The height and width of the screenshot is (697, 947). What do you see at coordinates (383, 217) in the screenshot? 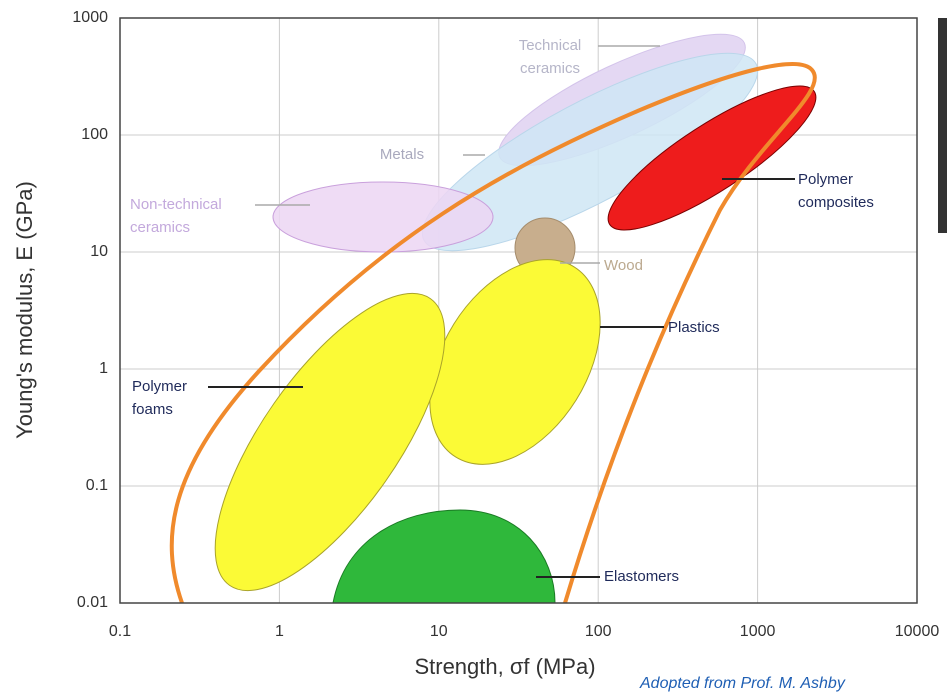
I see `non-technical-ceramics-region` at bounding box center [383, 217].